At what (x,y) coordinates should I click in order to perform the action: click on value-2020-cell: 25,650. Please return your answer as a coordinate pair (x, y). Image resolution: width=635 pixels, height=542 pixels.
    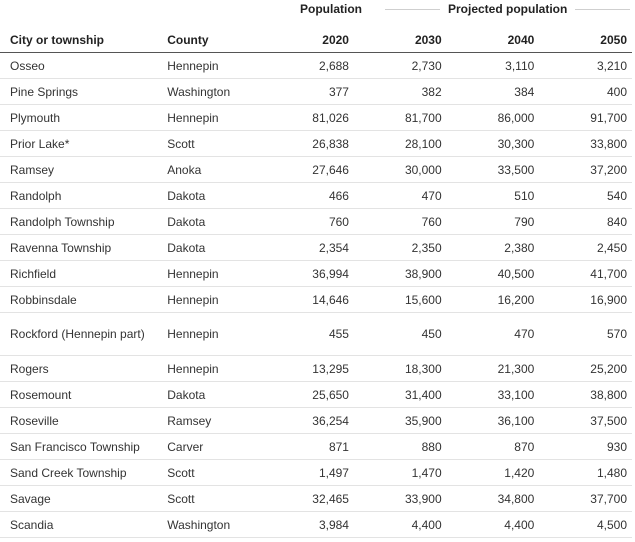
    Looking at the image, I should click on (310, 394).